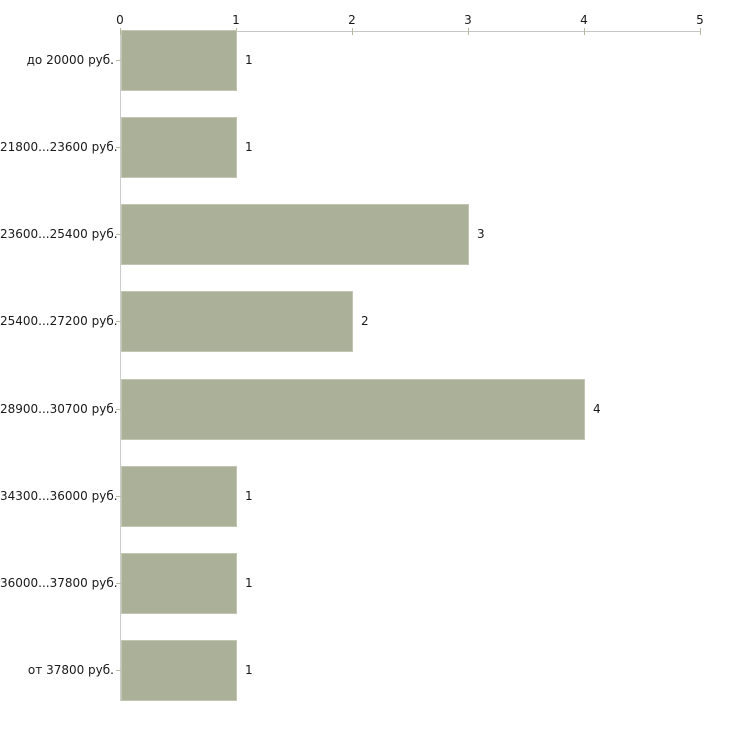 The width and height of the screenshot is (730, 730). I want to click on value-label: 2, so click(365, 321).